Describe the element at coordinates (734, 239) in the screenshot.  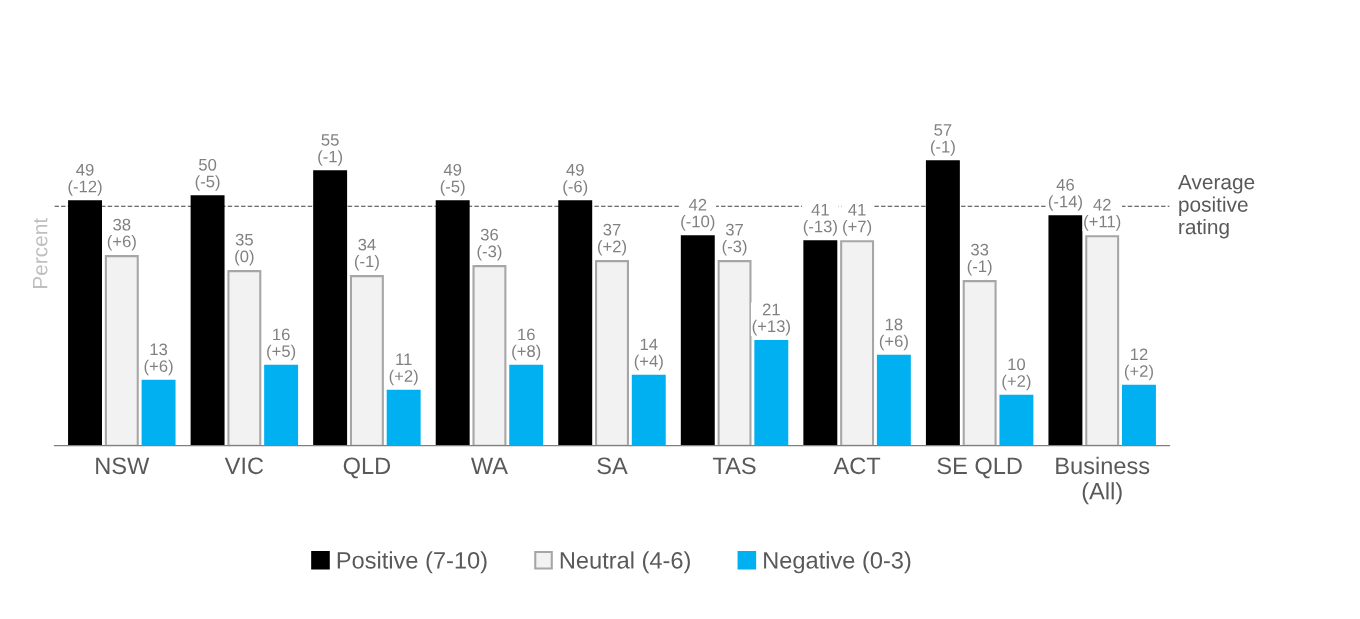
I see `data-label: 37 (-3)` at that location.